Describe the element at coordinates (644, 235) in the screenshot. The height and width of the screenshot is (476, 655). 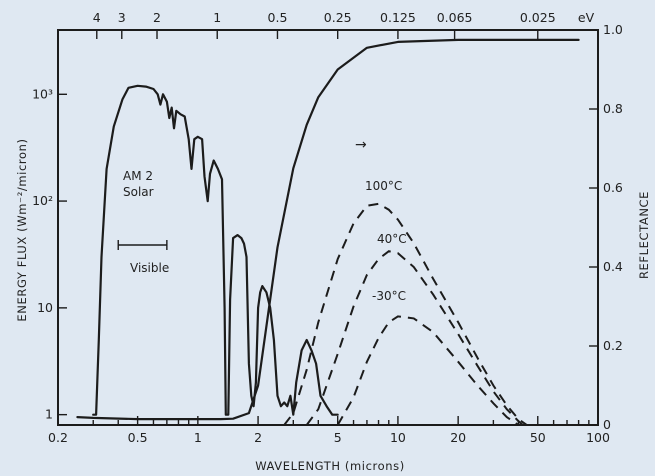
I see `y-axis-title-right: REFLECTANCE` at that location.